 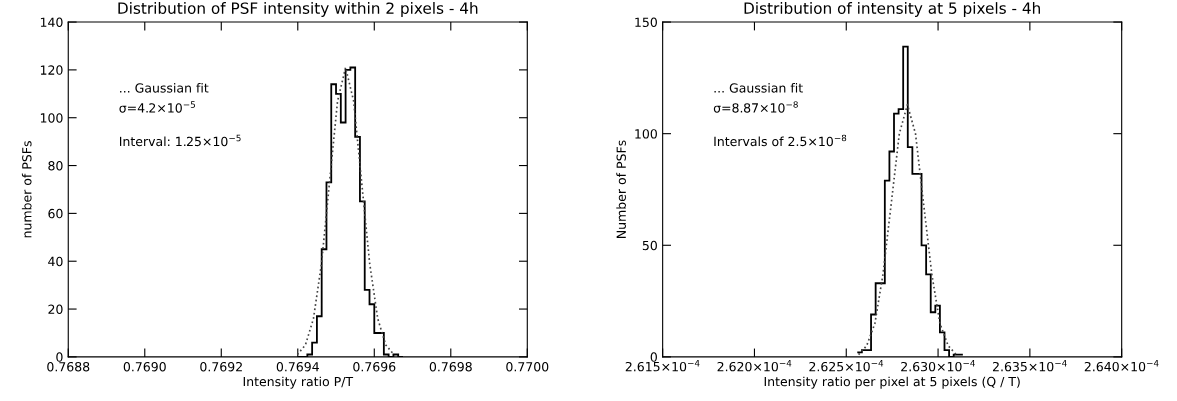 What do you see at coordinates (846, 366) in the screenshot?
I see `x-tick-label: 2.625×10$^{−4}$` at bounding box center [846, 366].